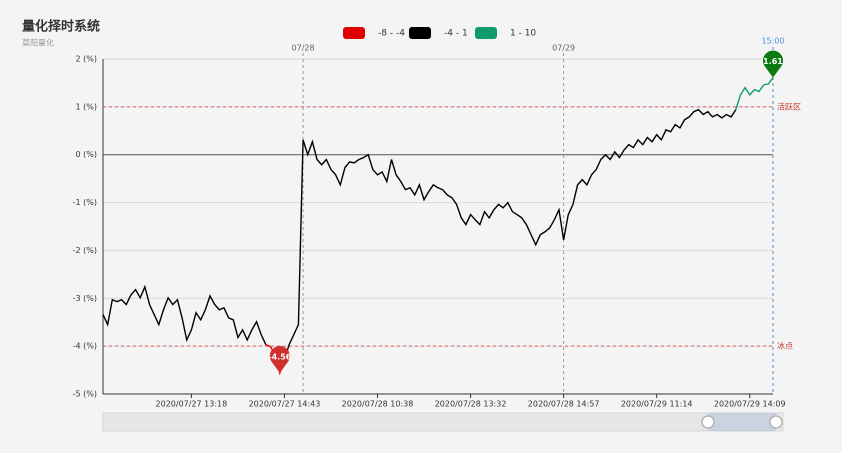  Describe the element at coordinates (86, 59) in the screenshot. I see `y-tick-label: 2 (%)` at that location.